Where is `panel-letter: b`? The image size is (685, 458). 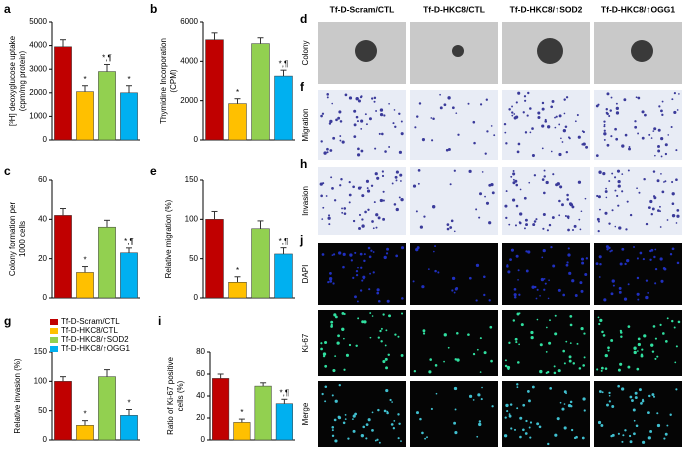 panel-letter: b is located at coordinates (153, 9).